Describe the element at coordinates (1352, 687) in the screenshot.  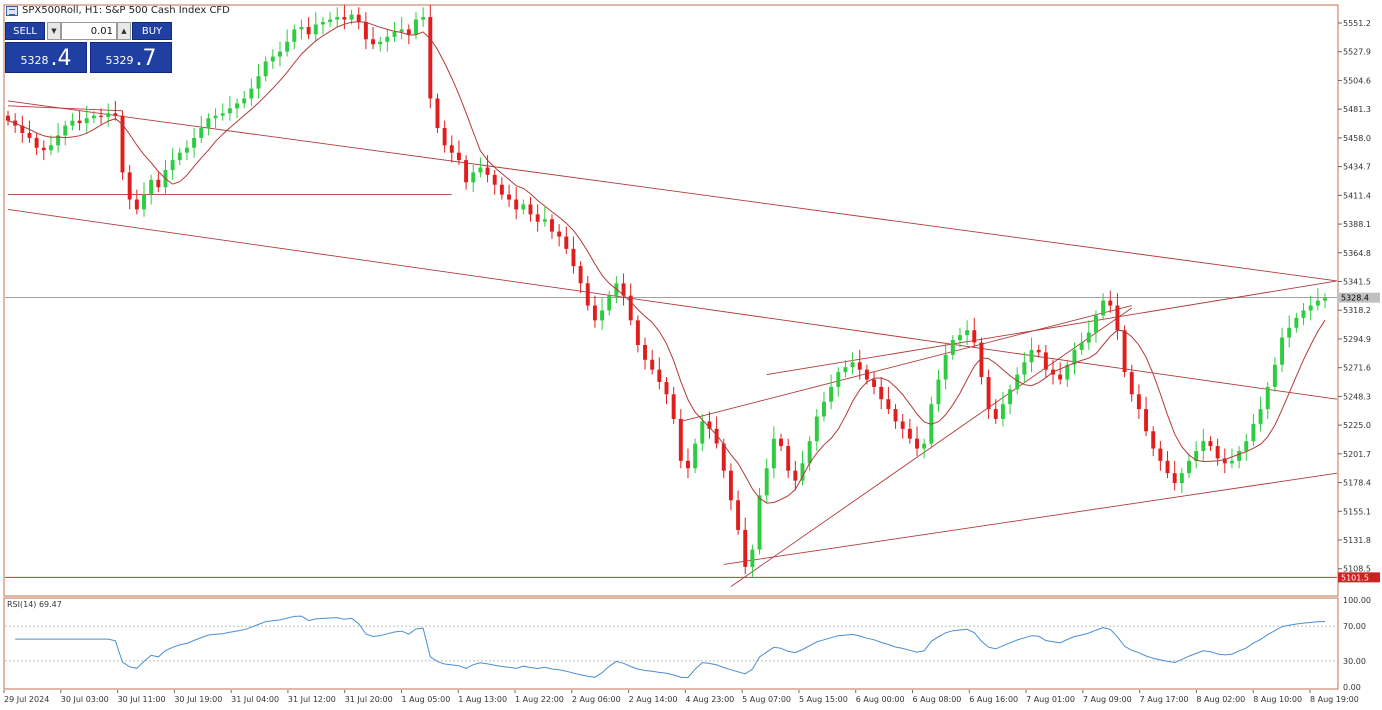
I see `rsi-tick-label: 0.00` at that location.